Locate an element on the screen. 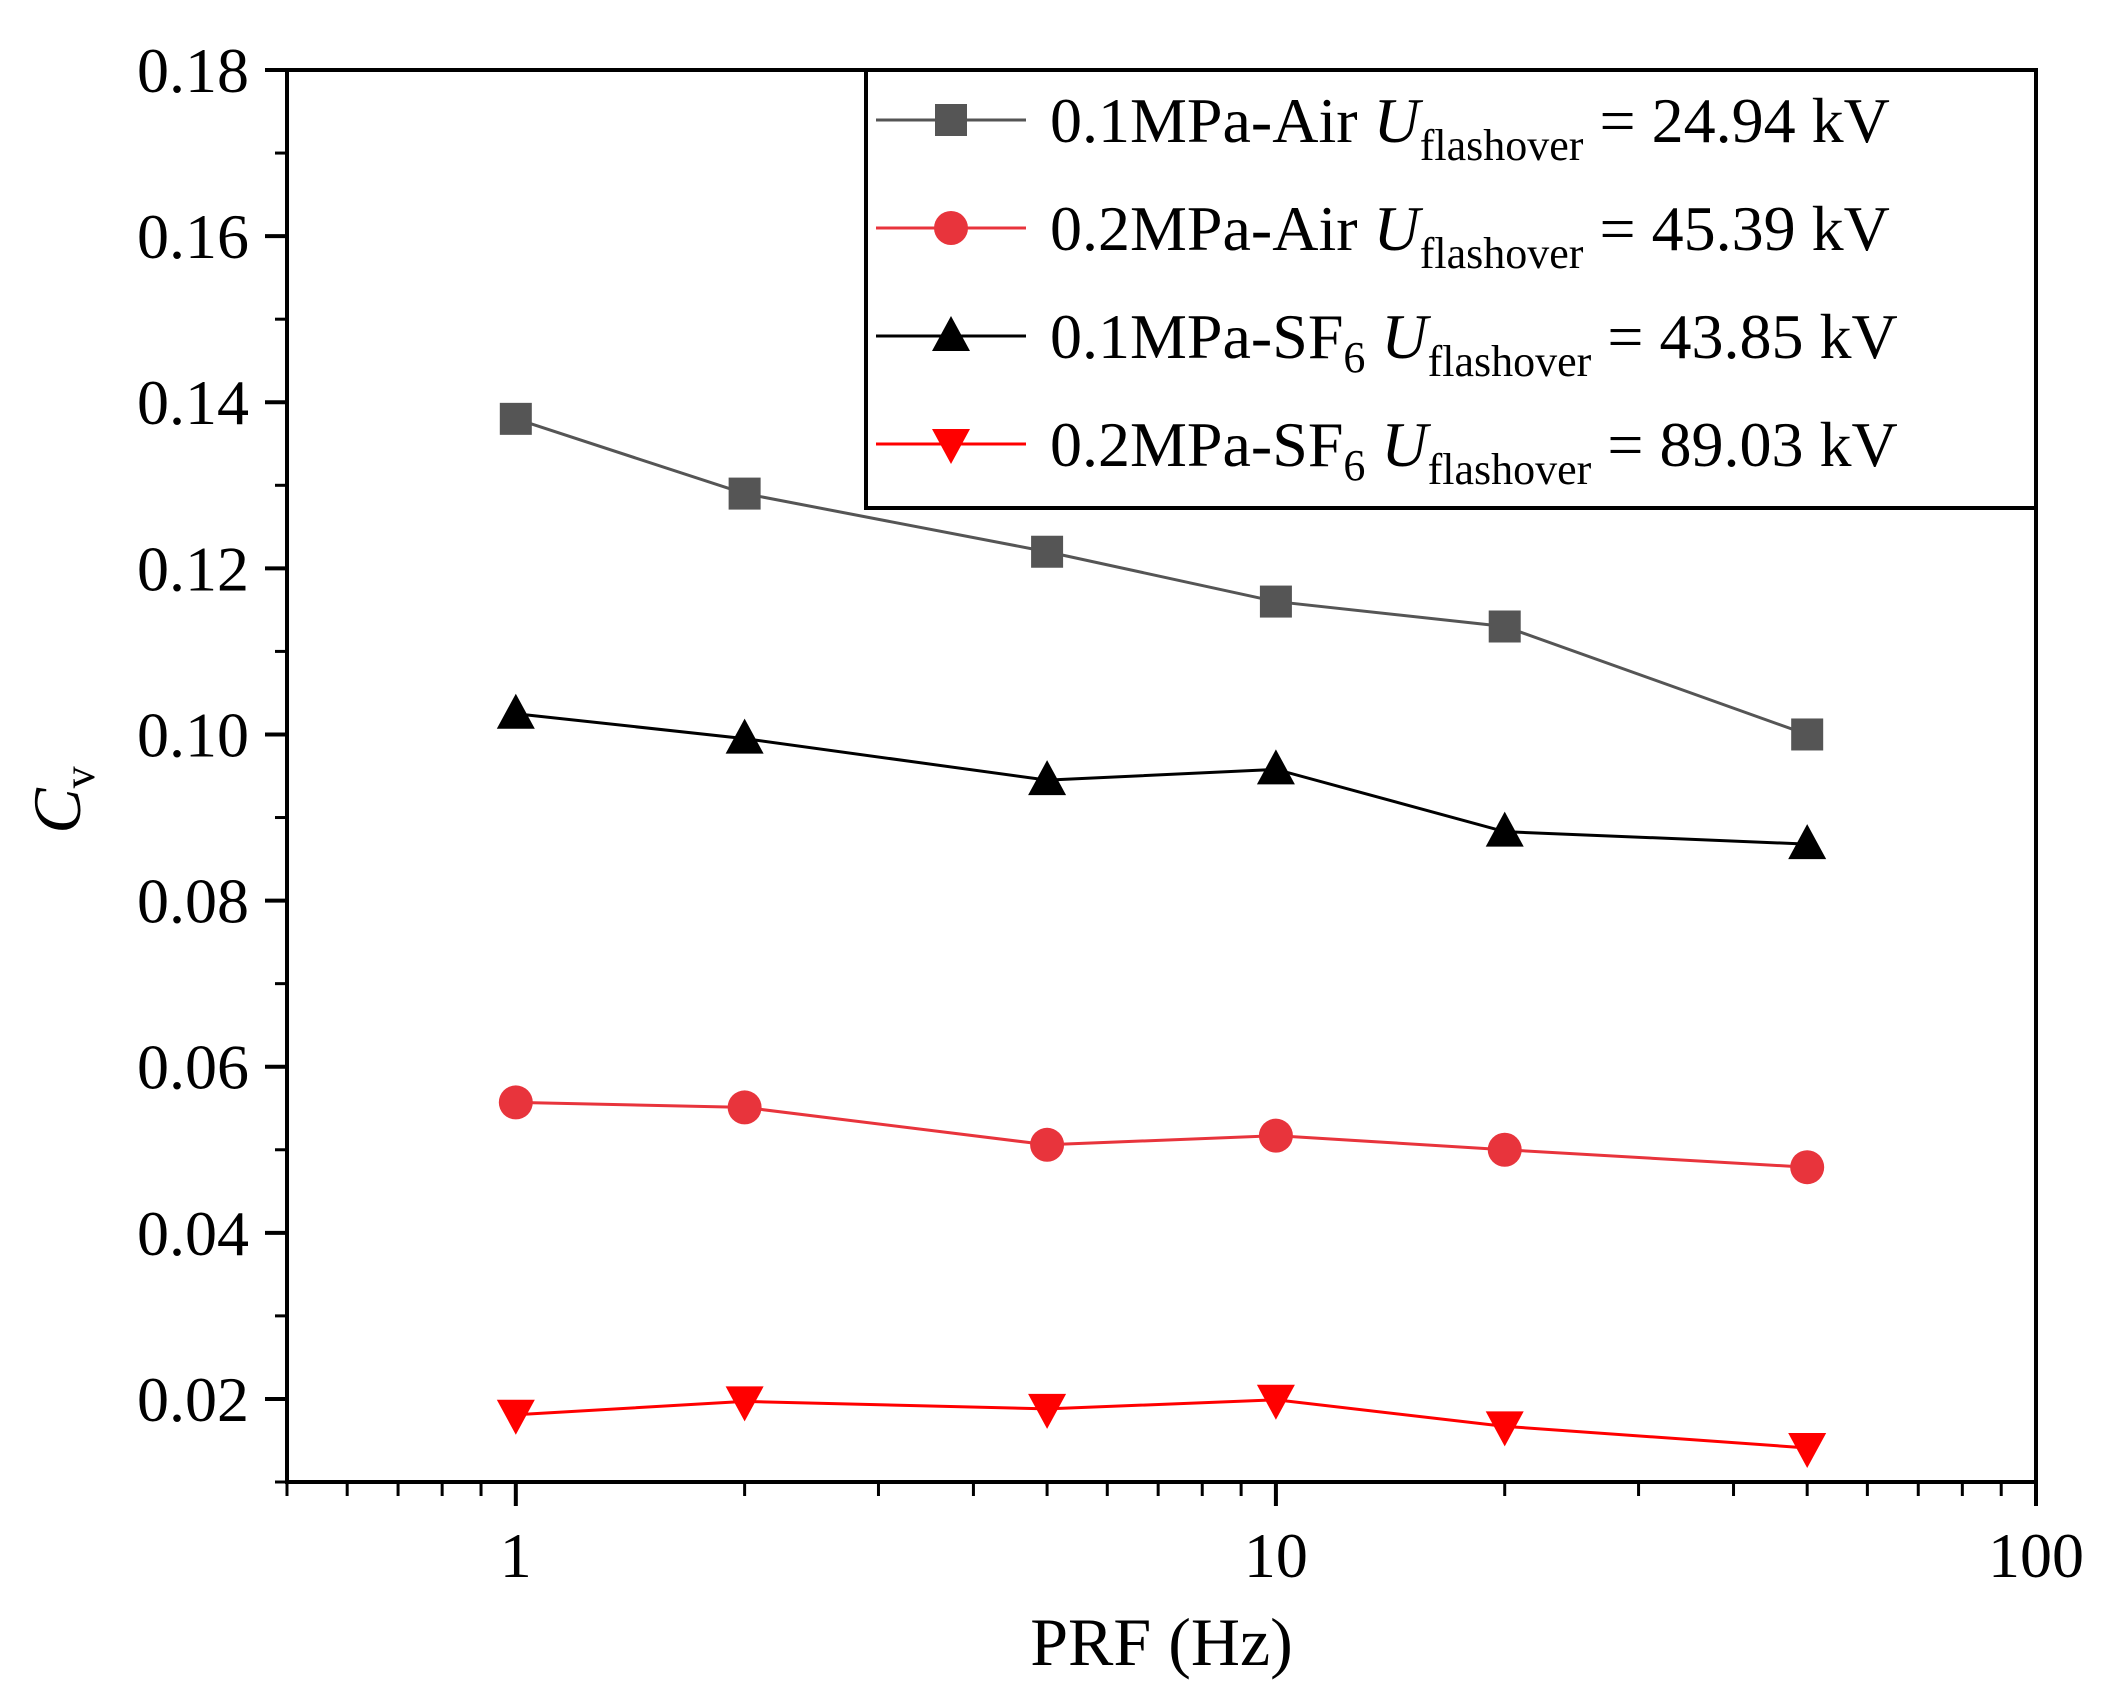 This screenshot has width=2104, height=1694. legend-label: 0.1MPa-Air Uflashover = 24.94 kV is located at coordinates (1470, 127).